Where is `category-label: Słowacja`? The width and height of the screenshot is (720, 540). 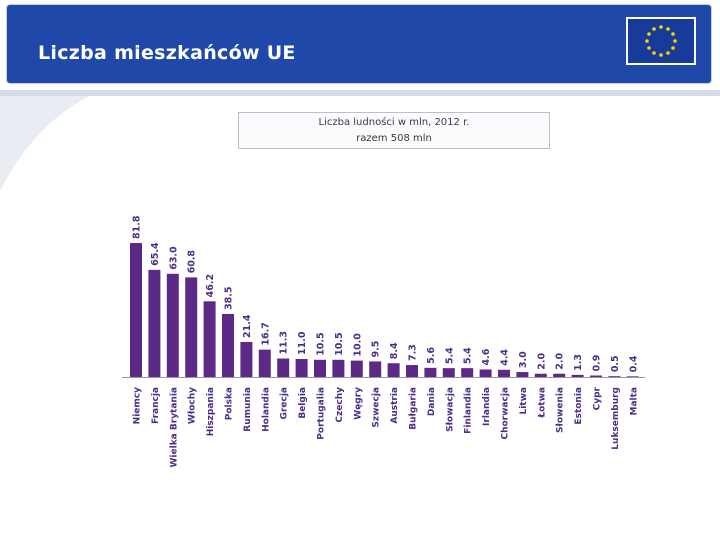 category-label: Słowacja is located at coordinates (450, 409).